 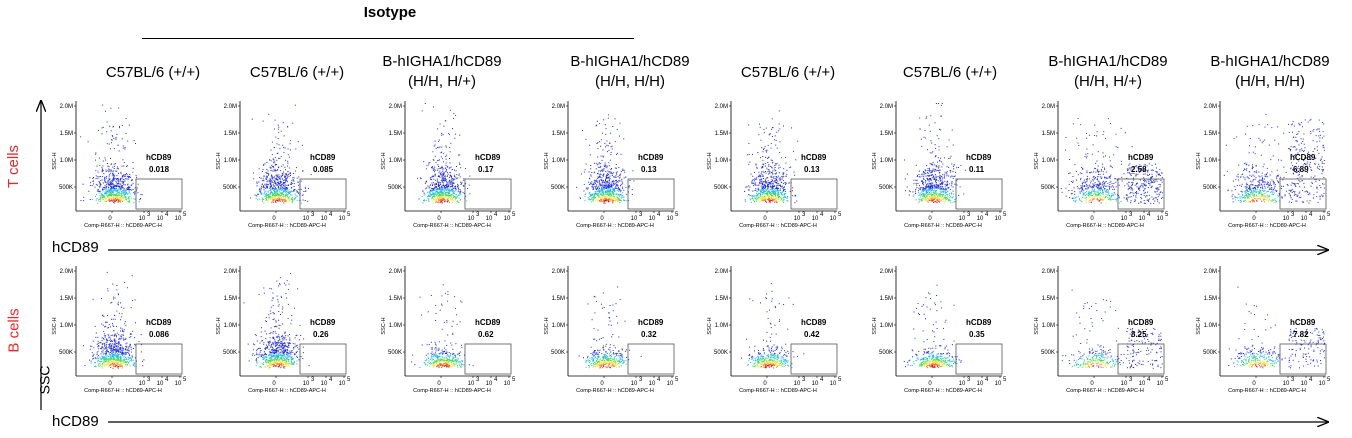 I want to click on column-header-line2: (H/H, H/+), so click(x=442, y=81).